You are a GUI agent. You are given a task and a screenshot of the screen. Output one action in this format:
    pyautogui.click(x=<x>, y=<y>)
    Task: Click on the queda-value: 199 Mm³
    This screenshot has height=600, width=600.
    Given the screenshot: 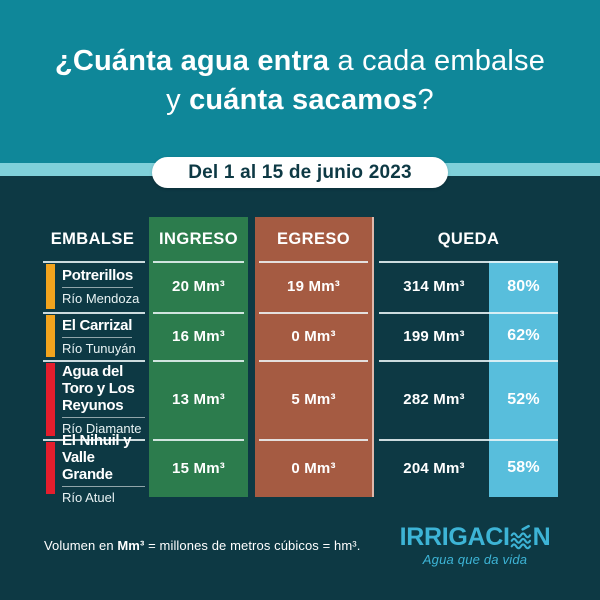 What is the action you would take?
    pyautogui.click(x=434, y=336)
    